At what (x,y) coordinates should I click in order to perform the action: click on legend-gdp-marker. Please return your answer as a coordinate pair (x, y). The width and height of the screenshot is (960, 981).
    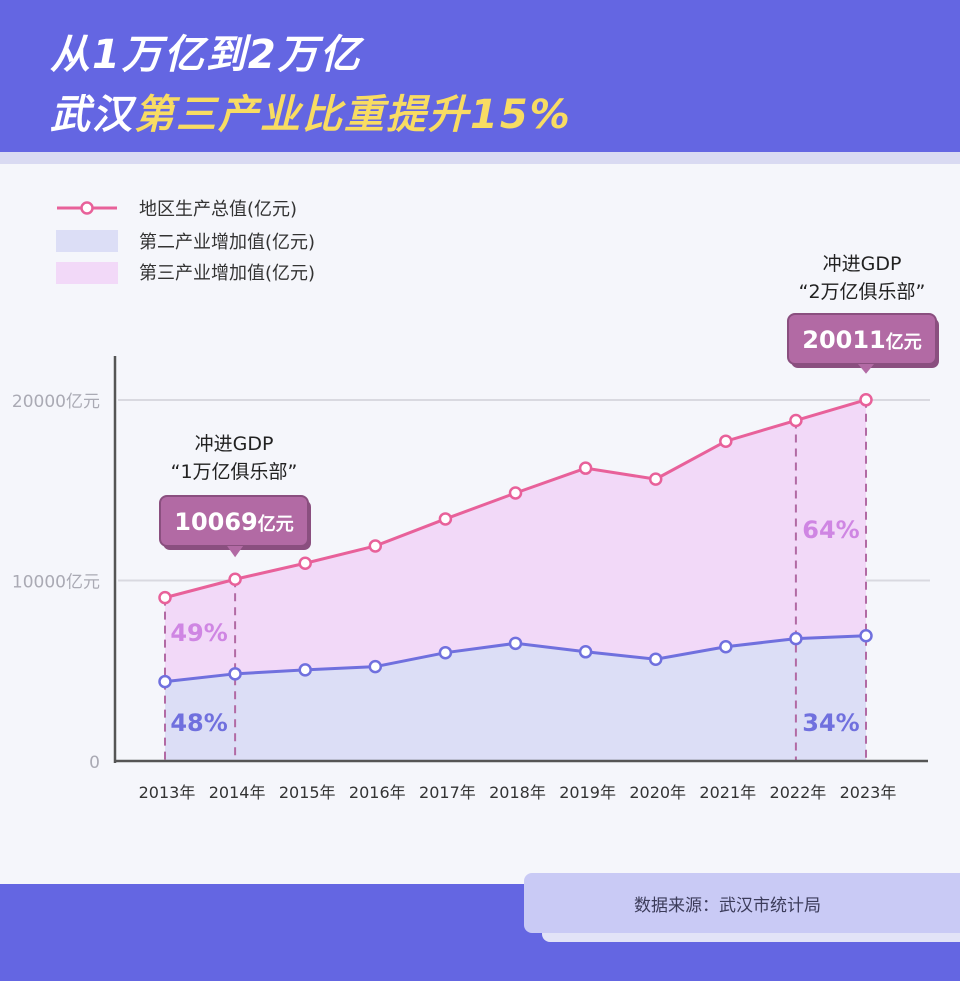
    Looking at the image, I should click on (87, 208).